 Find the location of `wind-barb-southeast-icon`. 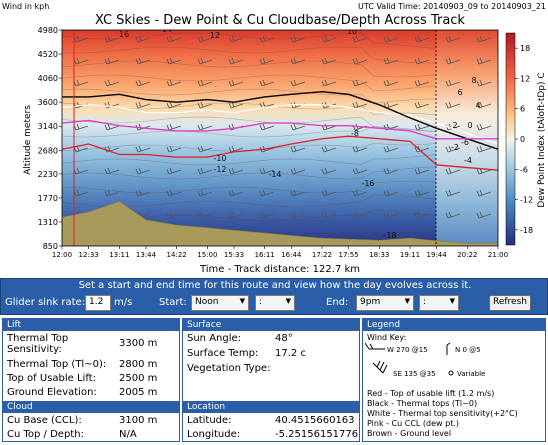

wind-barb-southeast-icon is located at coordinates (380, 367).